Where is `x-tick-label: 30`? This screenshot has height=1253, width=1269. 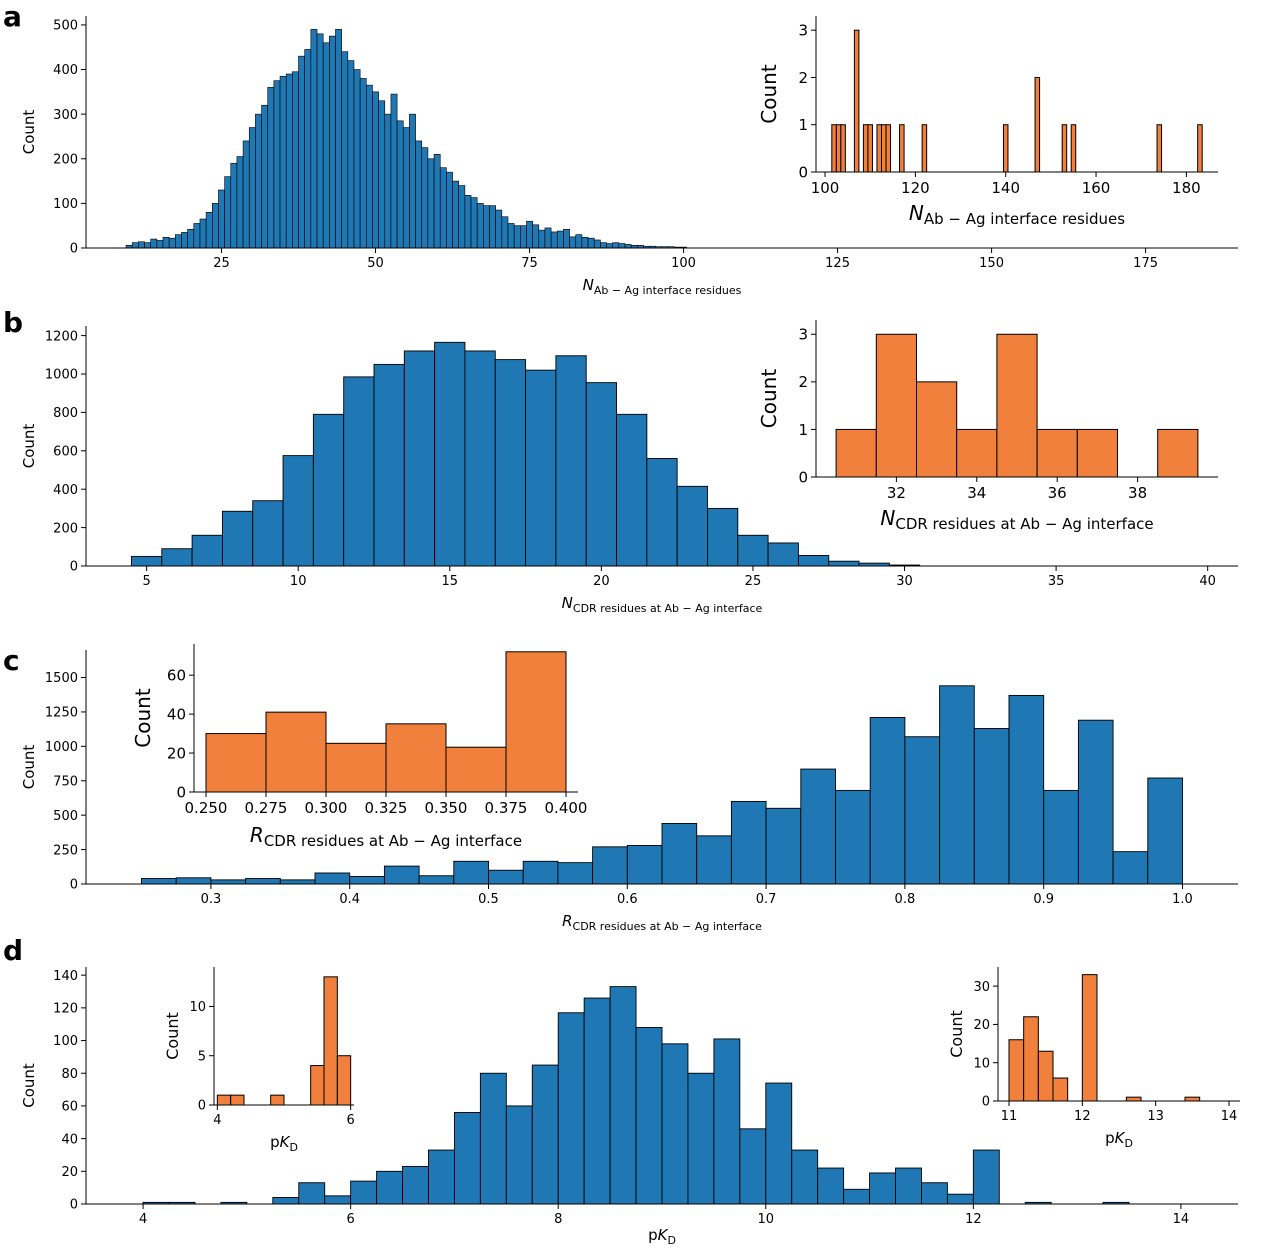
x-tick-label: 30 is located at coordinates (904, 581).